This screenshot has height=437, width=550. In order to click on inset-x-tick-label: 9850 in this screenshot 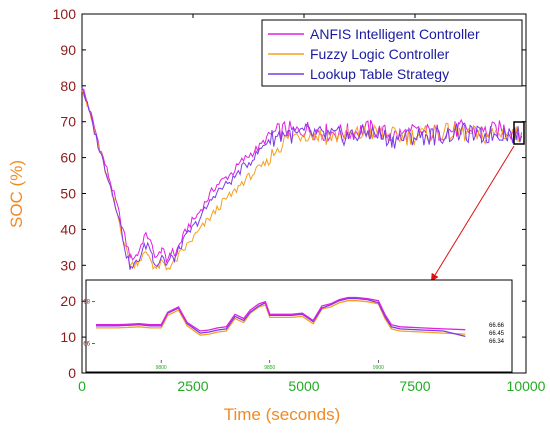, I will do `click(269, 368)`.